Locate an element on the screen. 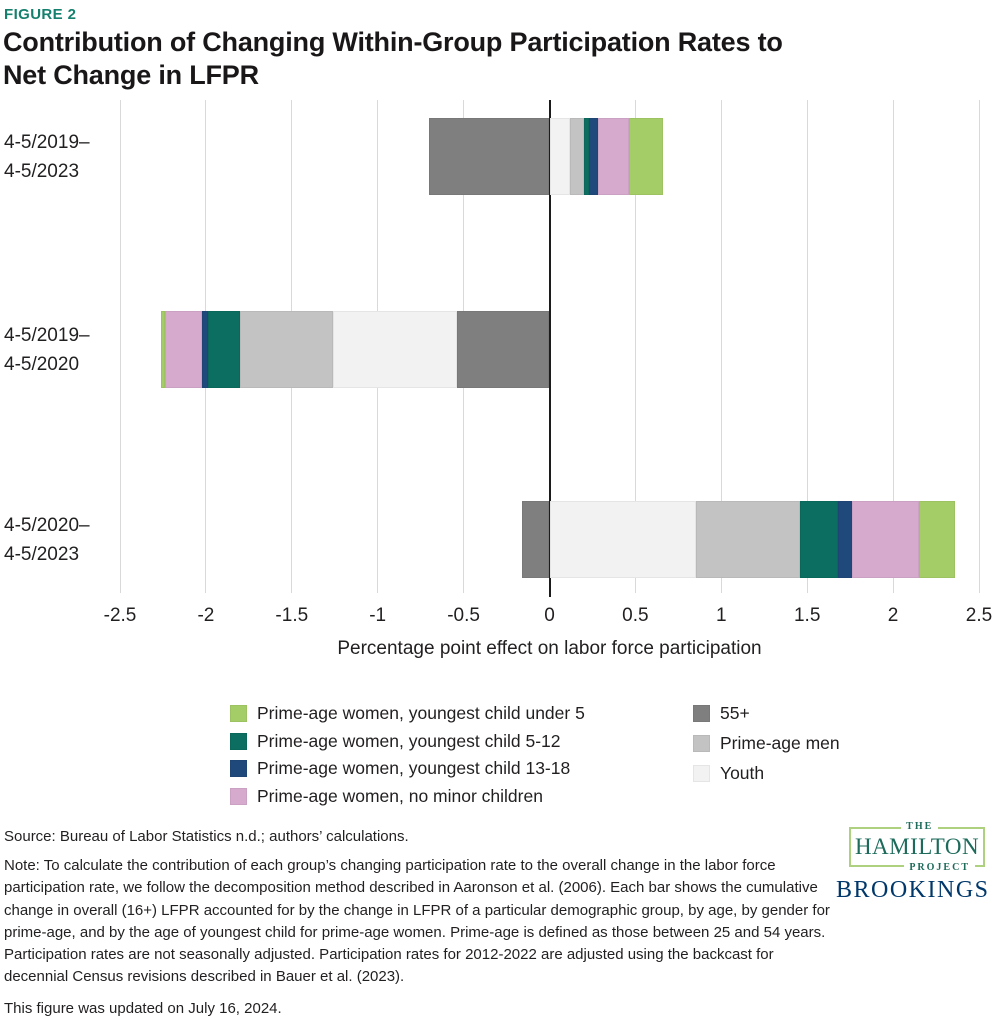 The image size is (996, 1024). brookings-logo: BROOKINGS is located at coordinates (913, 890).